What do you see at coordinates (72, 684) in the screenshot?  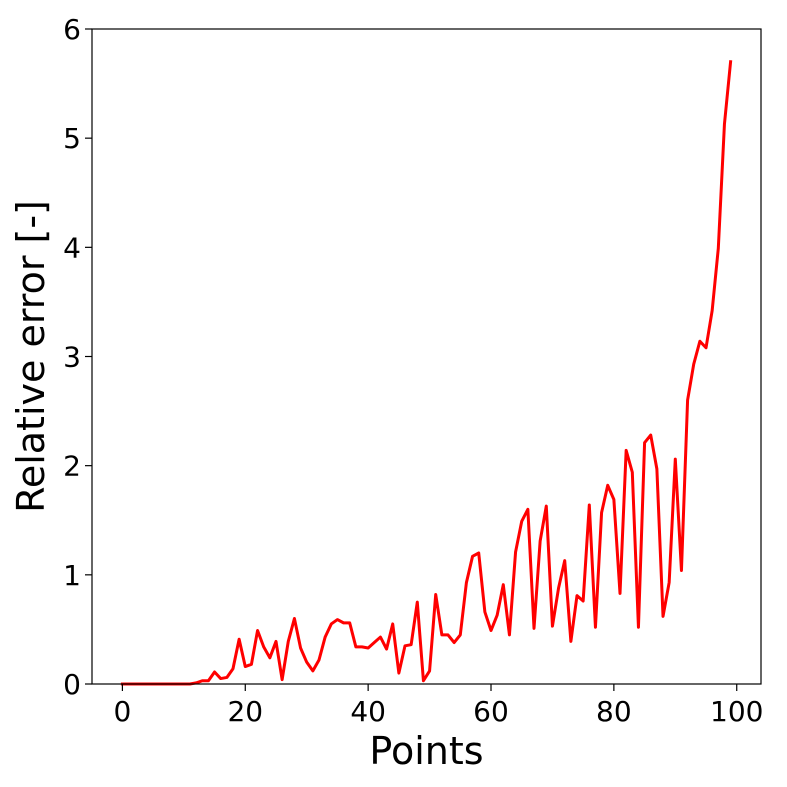 I see `y-tick-label: 0` at bounding box center [72, 684].